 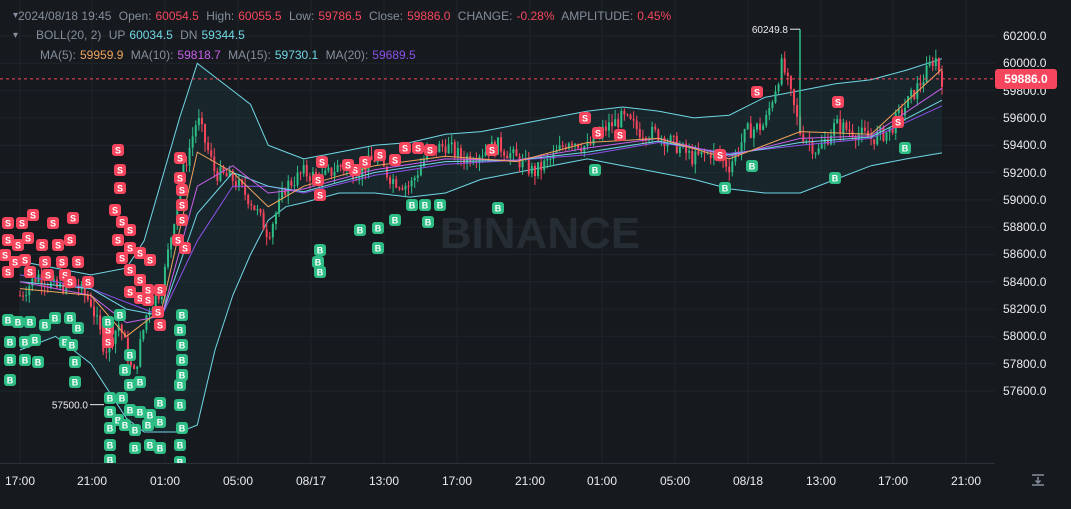 What do you see at coordinates (69, 35) in the screenshot?
I see `boll-label: BOLL(20, 2)` at bounding box center [69, 35].